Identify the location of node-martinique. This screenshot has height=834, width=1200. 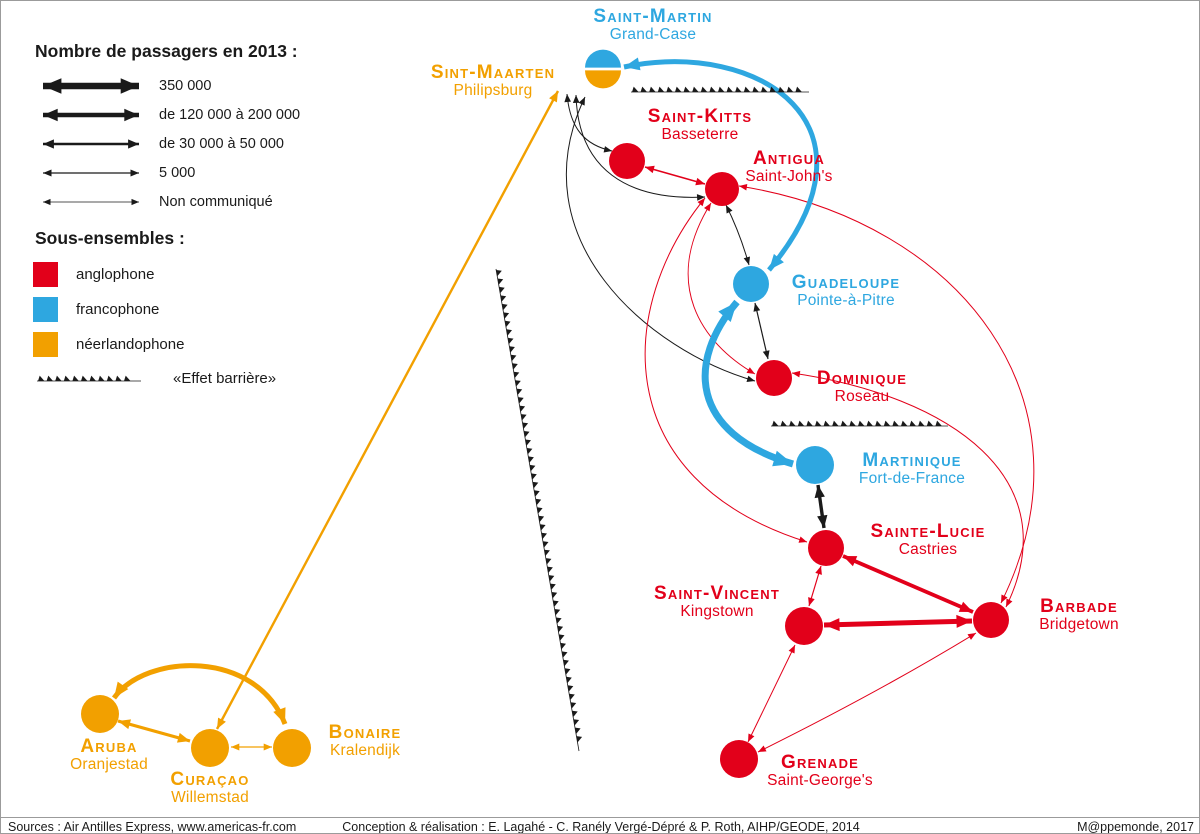
(815, 465).